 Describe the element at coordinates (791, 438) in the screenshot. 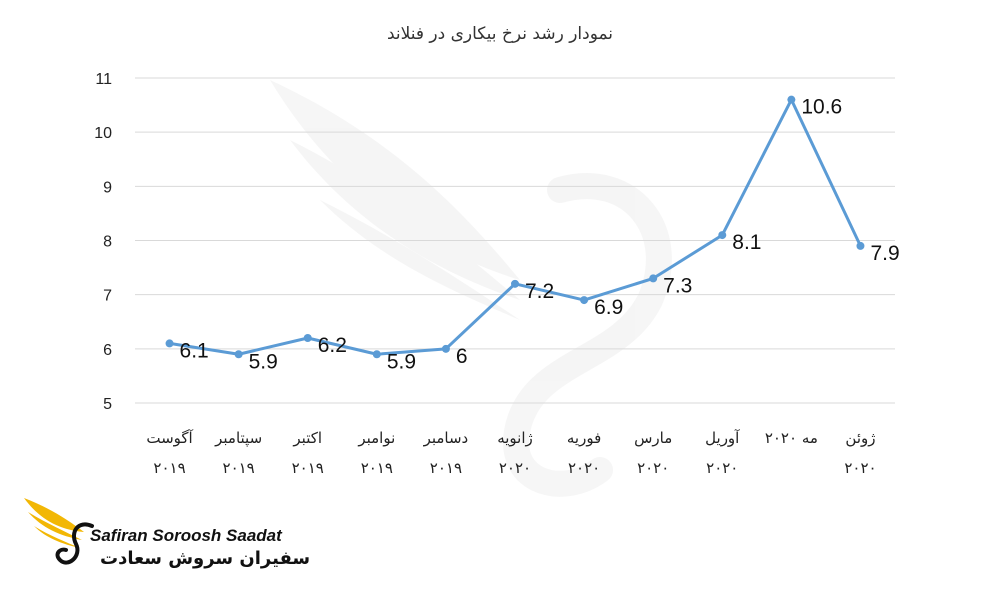

I see `x-category-label: مه ۲۰۲۰` at that location.